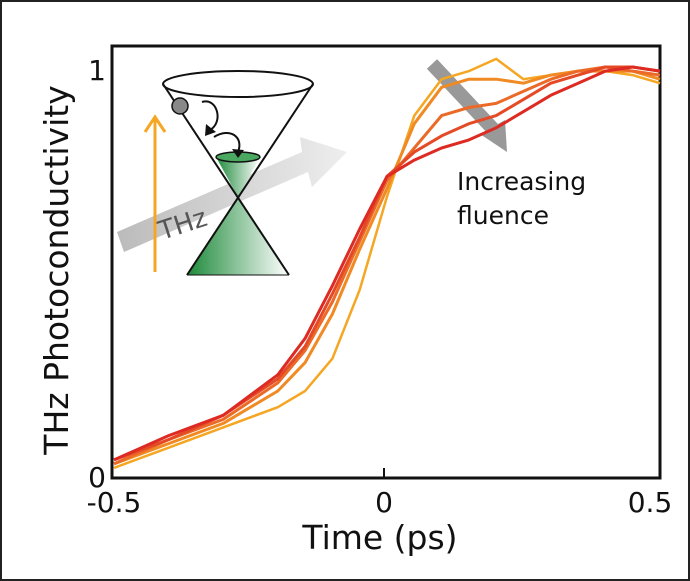  Describe the element at coordinates (180, 106) in the screenshot. I see `electron-icon` at that location.